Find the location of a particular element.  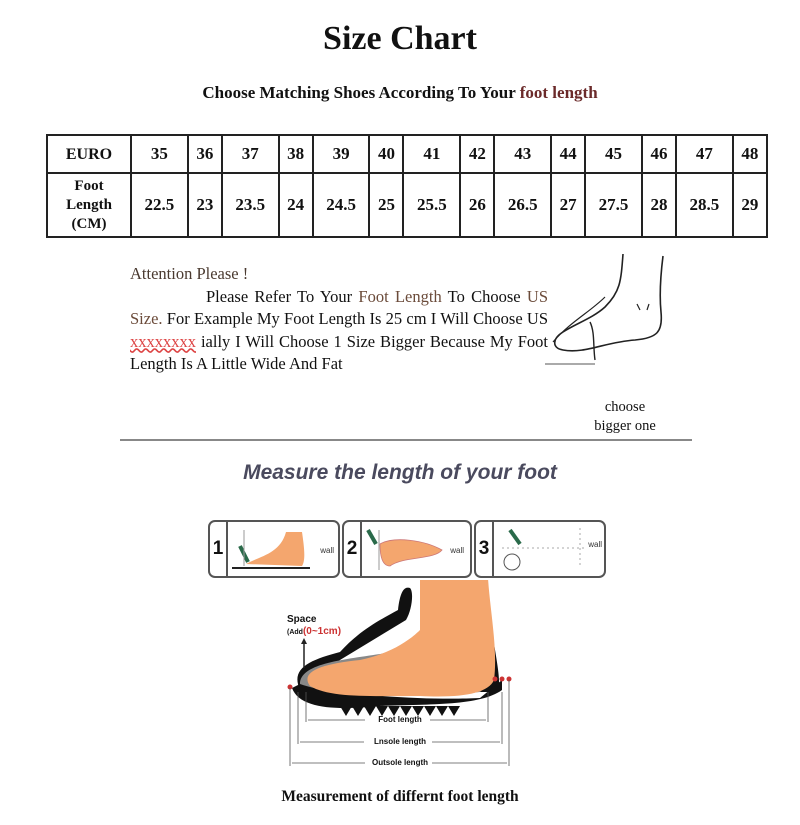

foot-length-cell: 28 is located at coordinates (658, 205).